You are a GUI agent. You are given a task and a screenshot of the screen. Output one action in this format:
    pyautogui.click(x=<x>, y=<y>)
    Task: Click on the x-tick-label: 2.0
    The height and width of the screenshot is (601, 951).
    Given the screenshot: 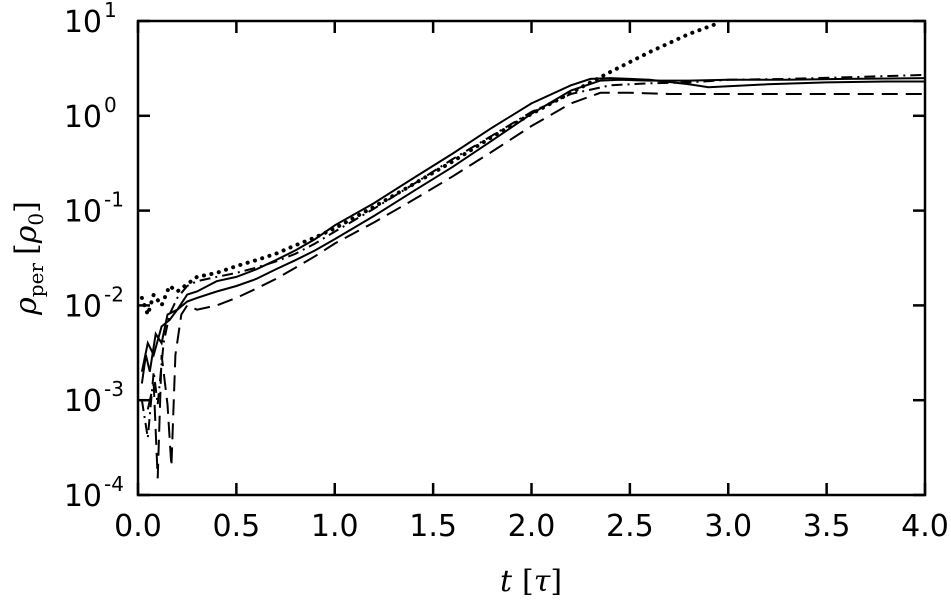 What is the action you would take?
    pyautogui.click(x=532, y=526)
    